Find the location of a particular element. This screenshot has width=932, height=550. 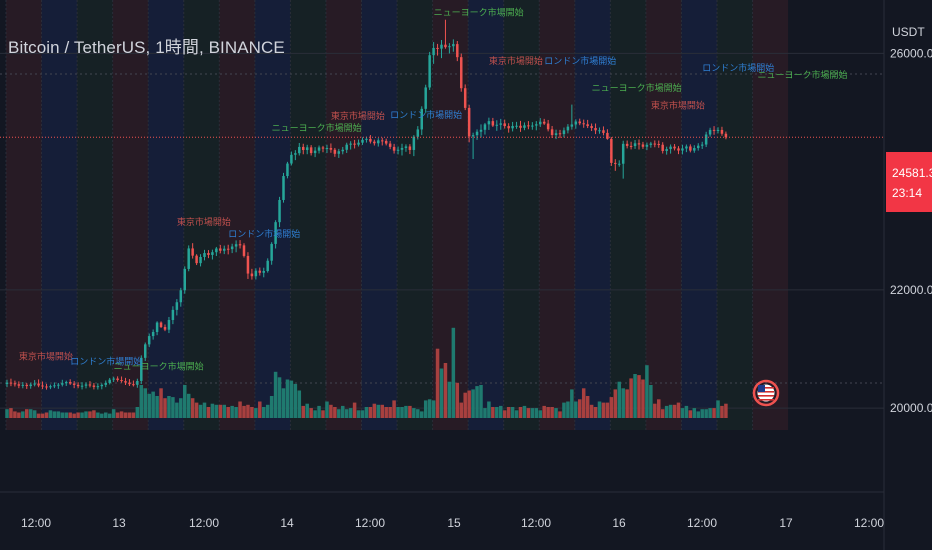

us-flag-icon is located at coordinates (766, 393).